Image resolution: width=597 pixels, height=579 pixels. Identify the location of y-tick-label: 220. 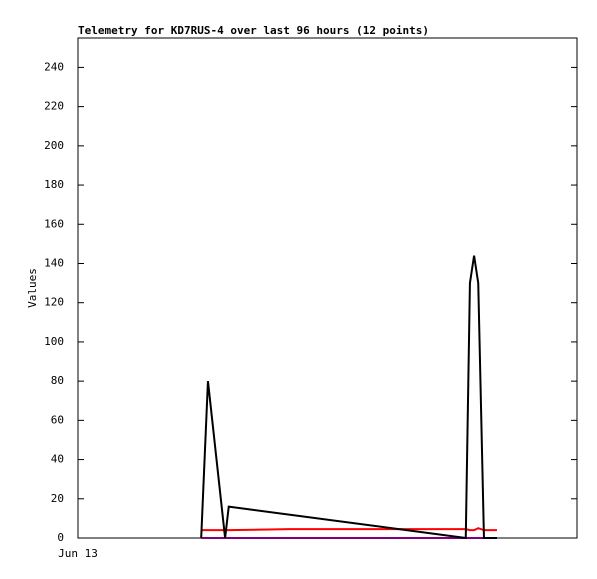
(54, 106).